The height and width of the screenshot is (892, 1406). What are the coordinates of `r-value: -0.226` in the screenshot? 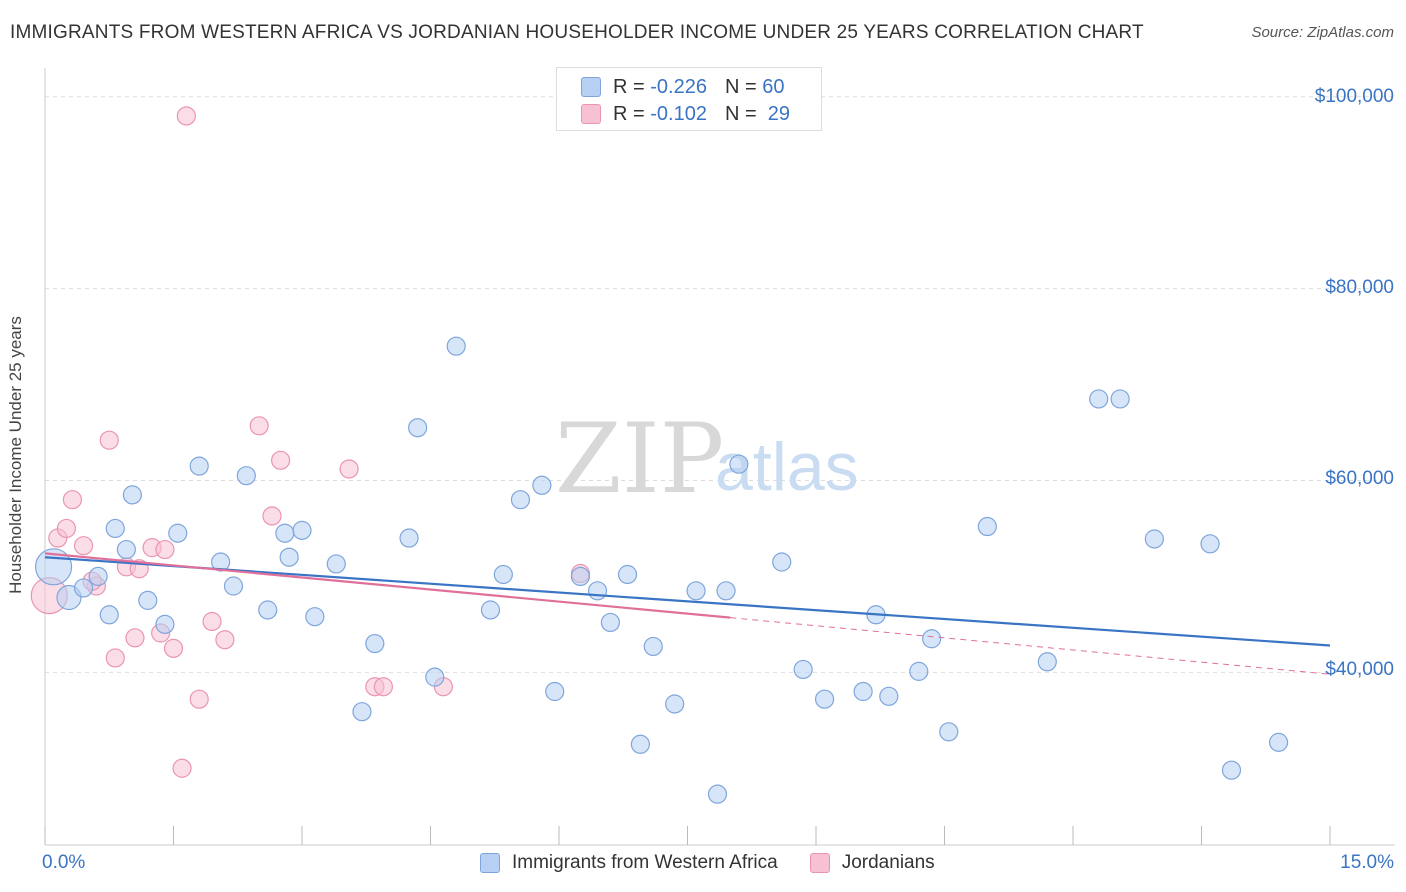 It's located at (678, 86).